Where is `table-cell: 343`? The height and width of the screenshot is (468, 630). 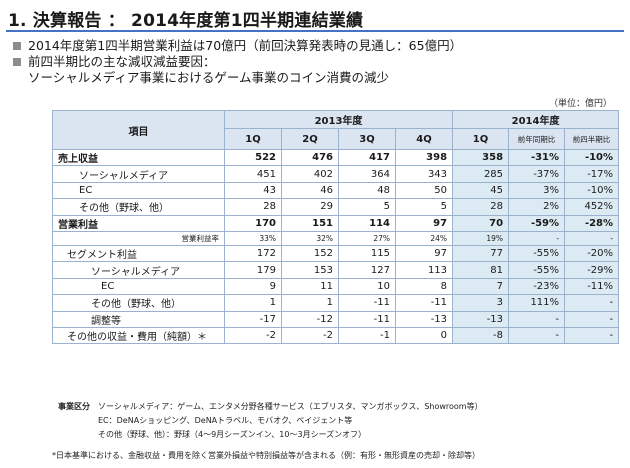
table-cell: 343 is located at coordinates (424, 174).